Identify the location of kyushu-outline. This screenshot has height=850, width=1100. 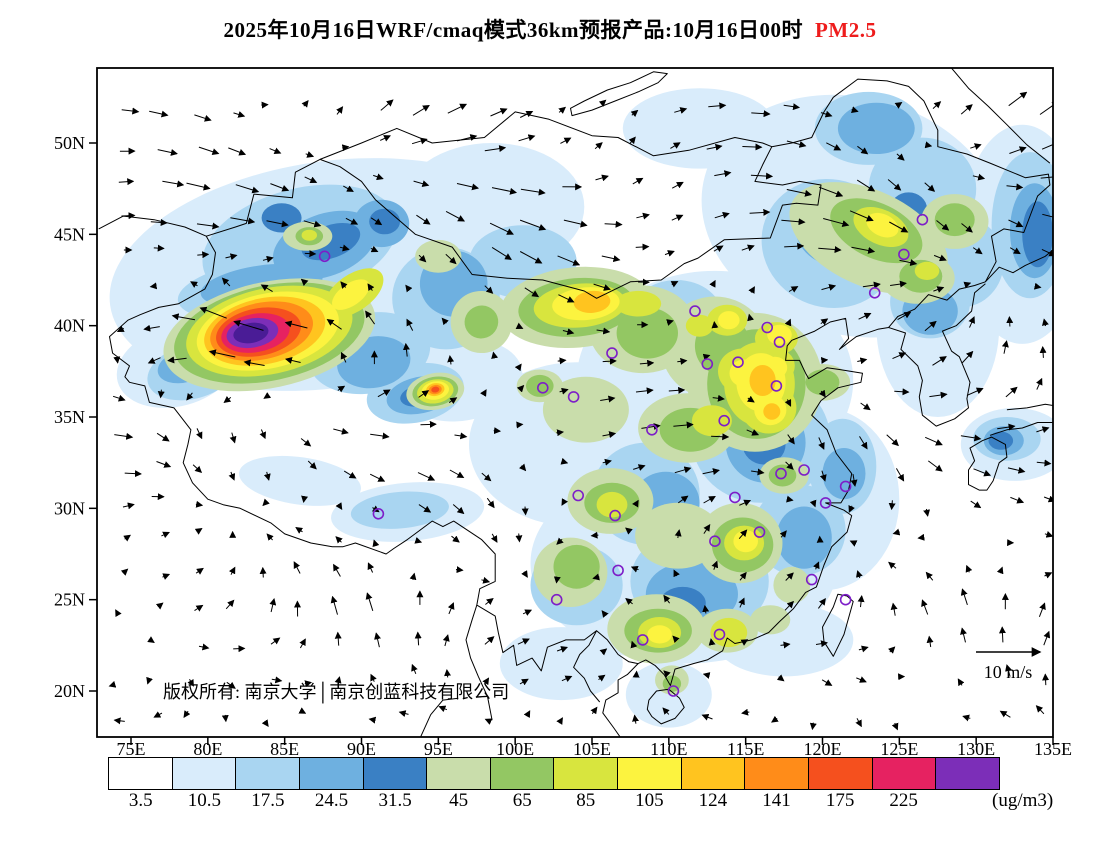
(988, 463).